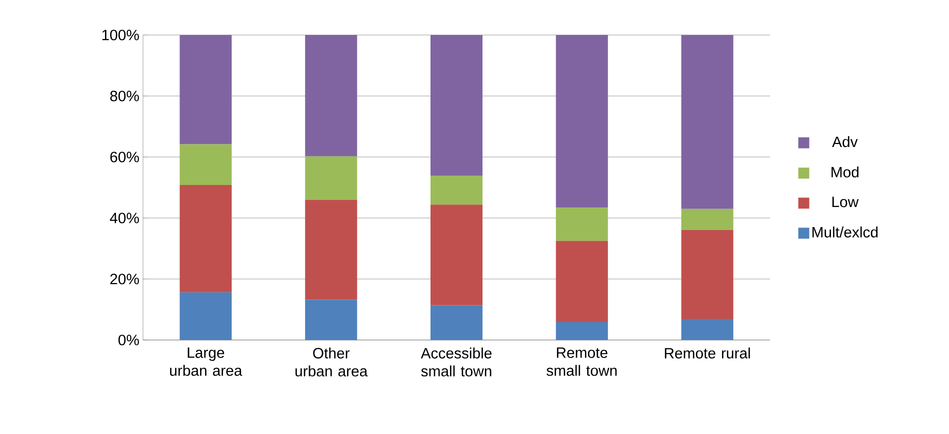 Image resolution: width=949 pixels, height=434 pixels. What do you see at coordinates (124, 218) in the screenshot?
I see `y-tick-label: 40%` at bounding box center [124, 218].